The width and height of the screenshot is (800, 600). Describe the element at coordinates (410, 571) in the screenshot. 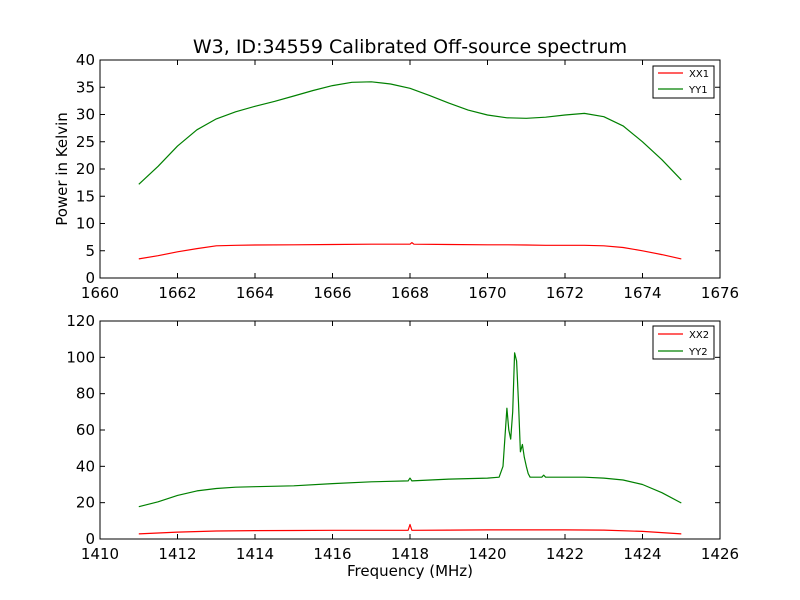

I see `bottom-x-axis-label: Frequency (MHz)` at that location.